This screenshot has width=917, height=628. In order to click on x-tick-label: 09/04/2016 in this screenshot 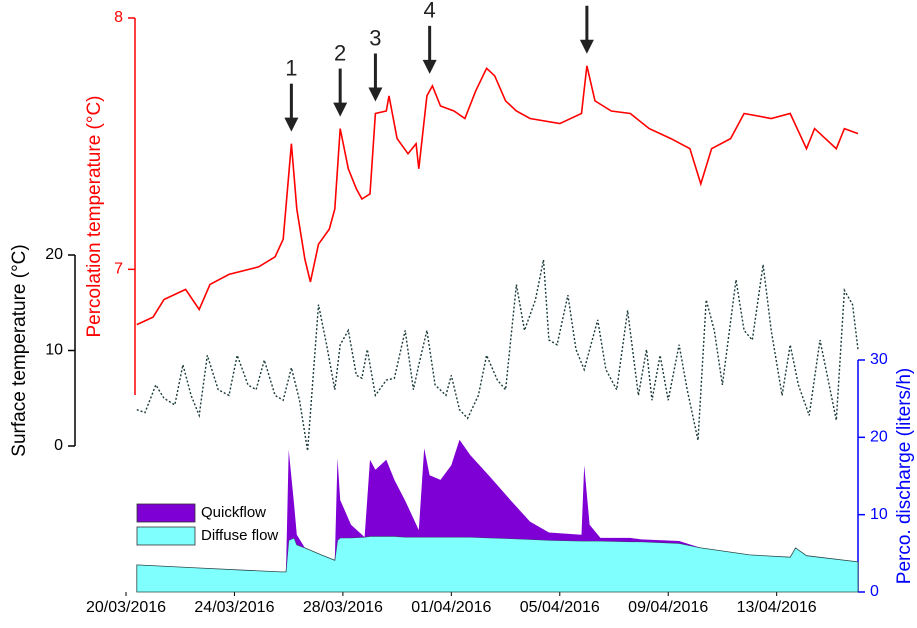, I will do `click(668, 607)`.